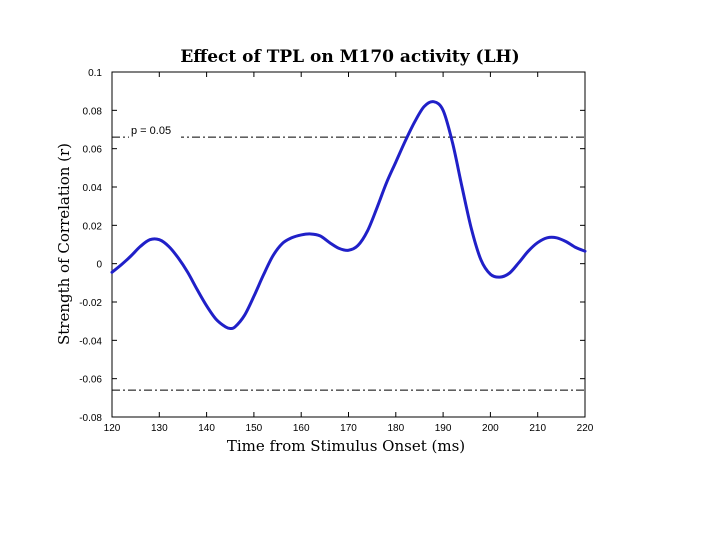  What do you see at coordinates (151, 131) in the screenshot?
I see `upper-threshold-label: p = 0.05` at bounding box center [151, 131].